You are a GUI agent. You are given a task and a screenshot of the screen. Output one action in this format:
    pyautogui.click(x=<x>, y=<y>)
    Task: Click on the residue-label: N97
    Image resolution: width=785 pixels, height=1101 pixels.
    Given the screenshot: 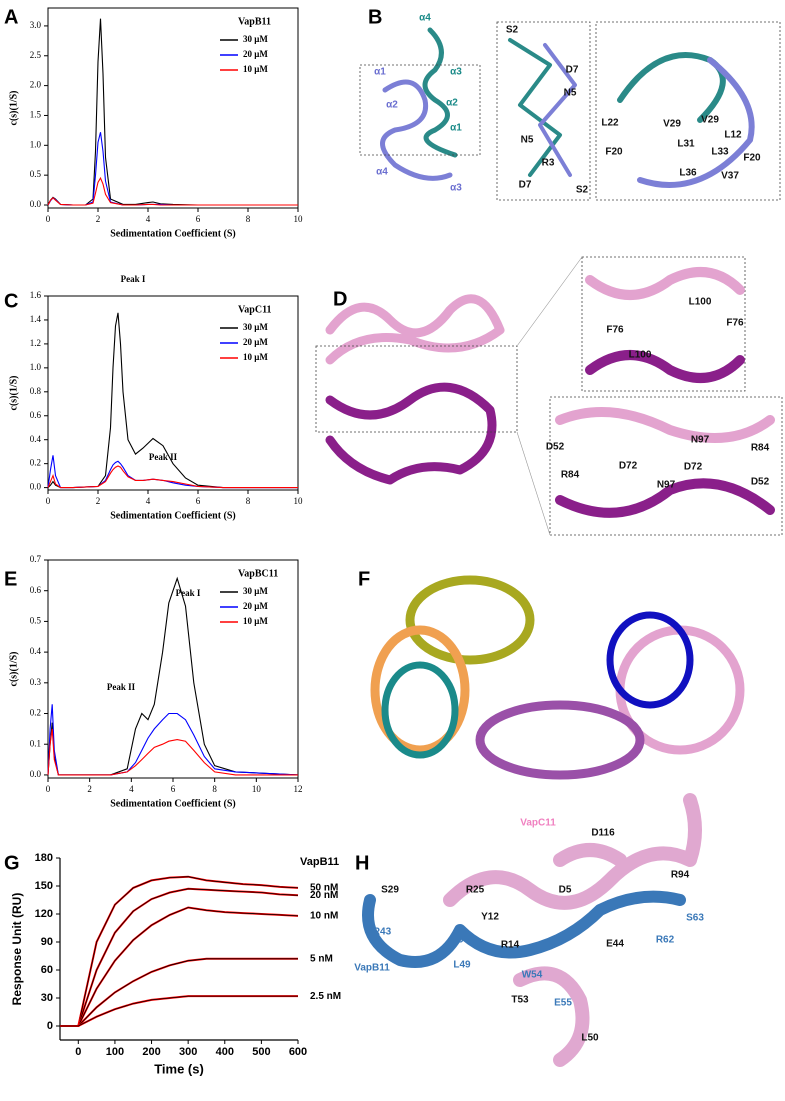 What is the action you would take?
    pyautogui.click(x=666, y=485)
    